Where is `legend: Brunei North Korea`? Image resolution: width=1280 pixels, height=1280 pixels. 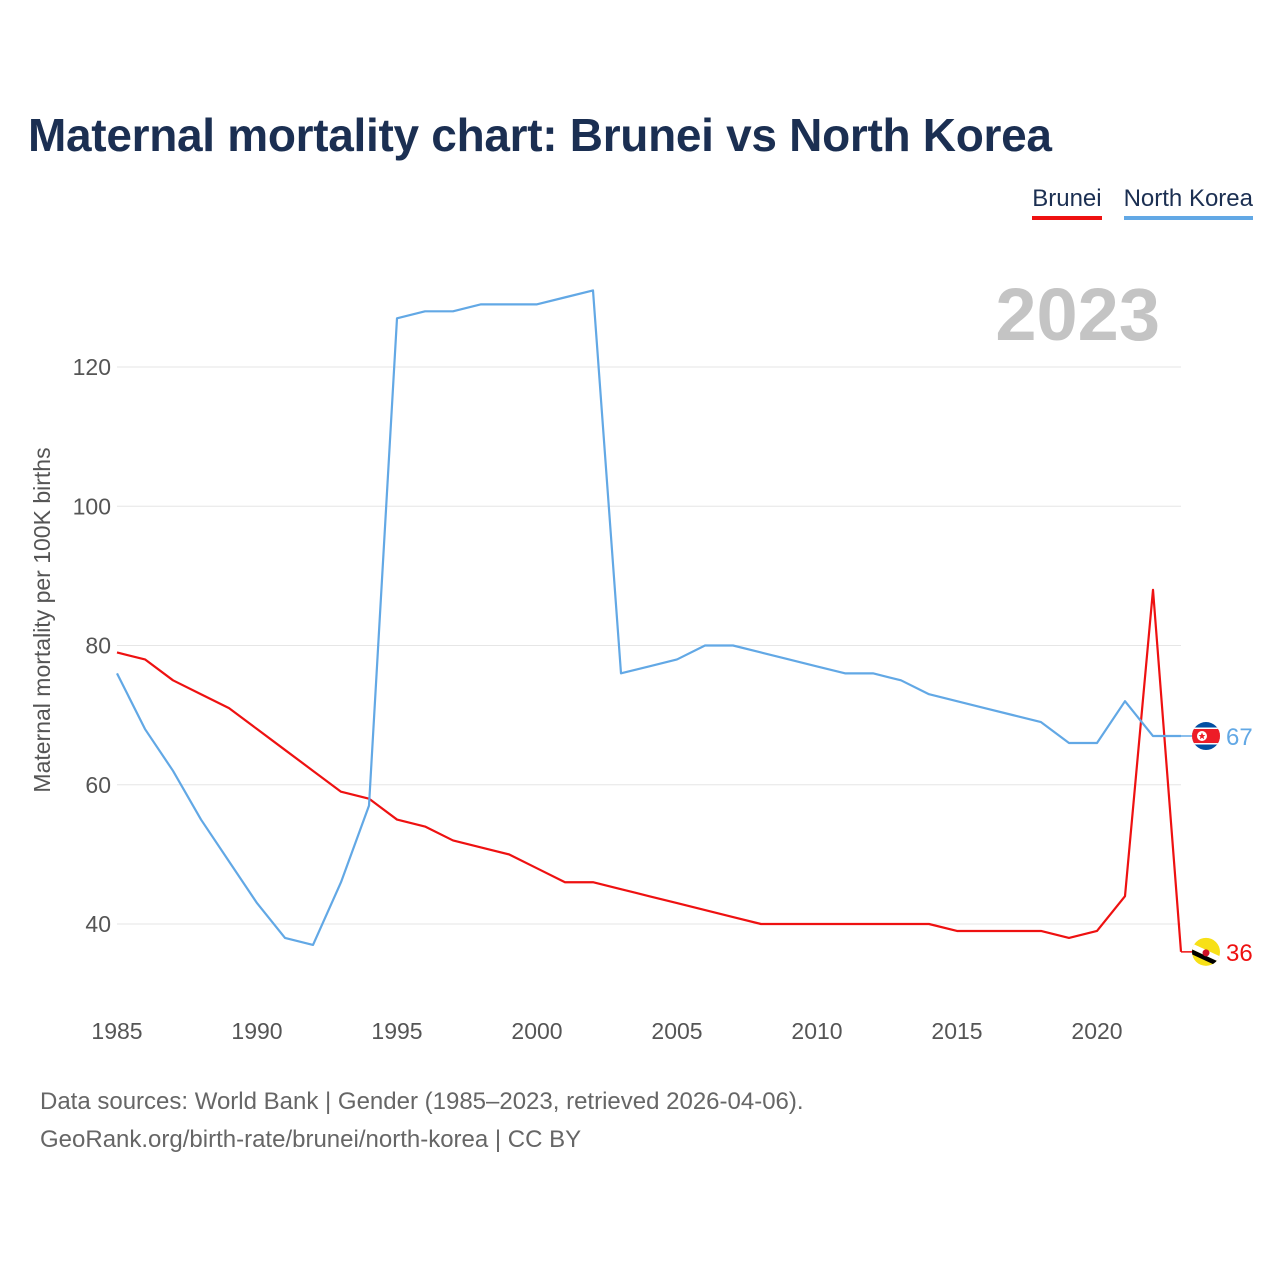
legend: Brunei North Korea is located at coordinates (1142, 202).